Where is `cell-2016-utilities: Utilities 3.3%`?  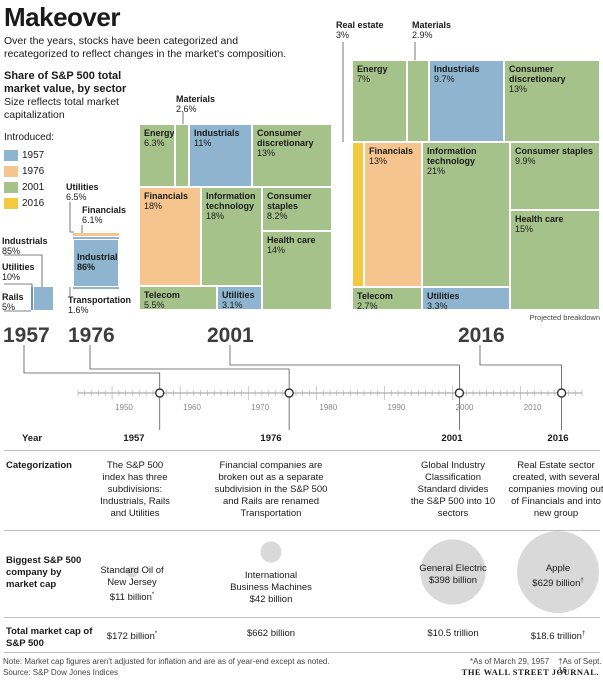 cell-2016-utilities: Utilities 3.3% is located at coordinates (466, 298).